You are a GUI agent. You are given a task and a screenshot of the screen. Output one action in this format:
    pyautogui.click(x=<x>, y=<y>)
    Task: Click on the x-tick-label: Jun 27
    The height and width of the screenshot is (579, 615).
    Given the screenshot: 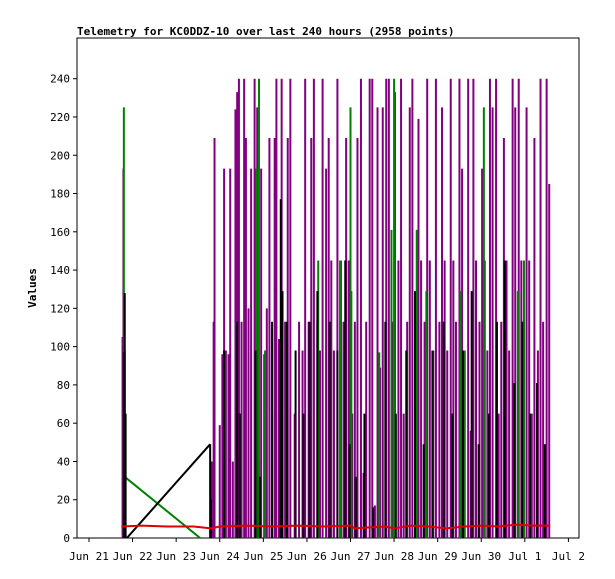 What is the action you would take?
    pyautogui.click(x=351, y=556)
    